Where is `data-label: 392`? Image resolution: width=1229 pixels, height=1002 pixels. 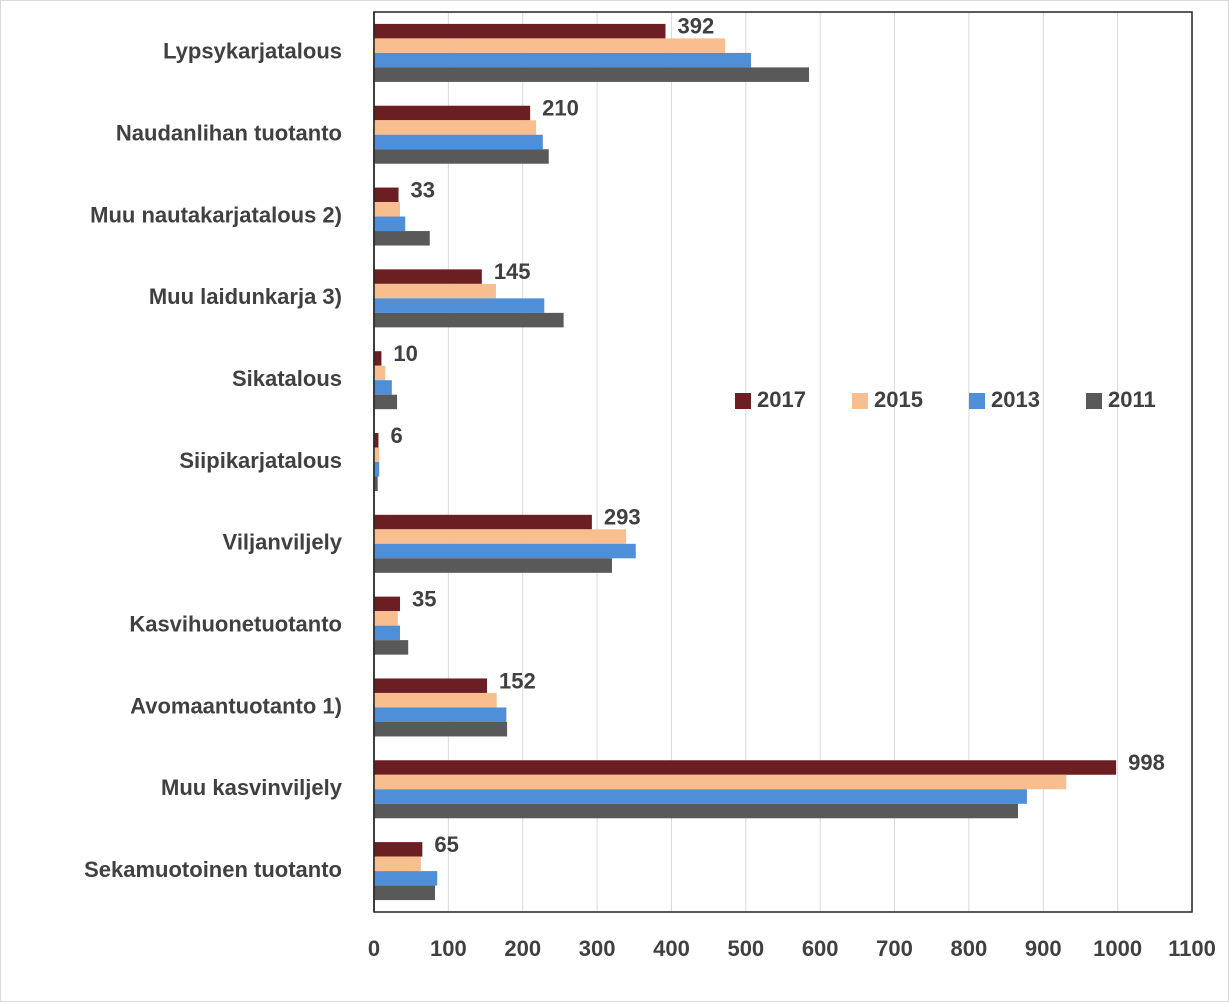 data-label: 392 is located at coordinates (696, 26).